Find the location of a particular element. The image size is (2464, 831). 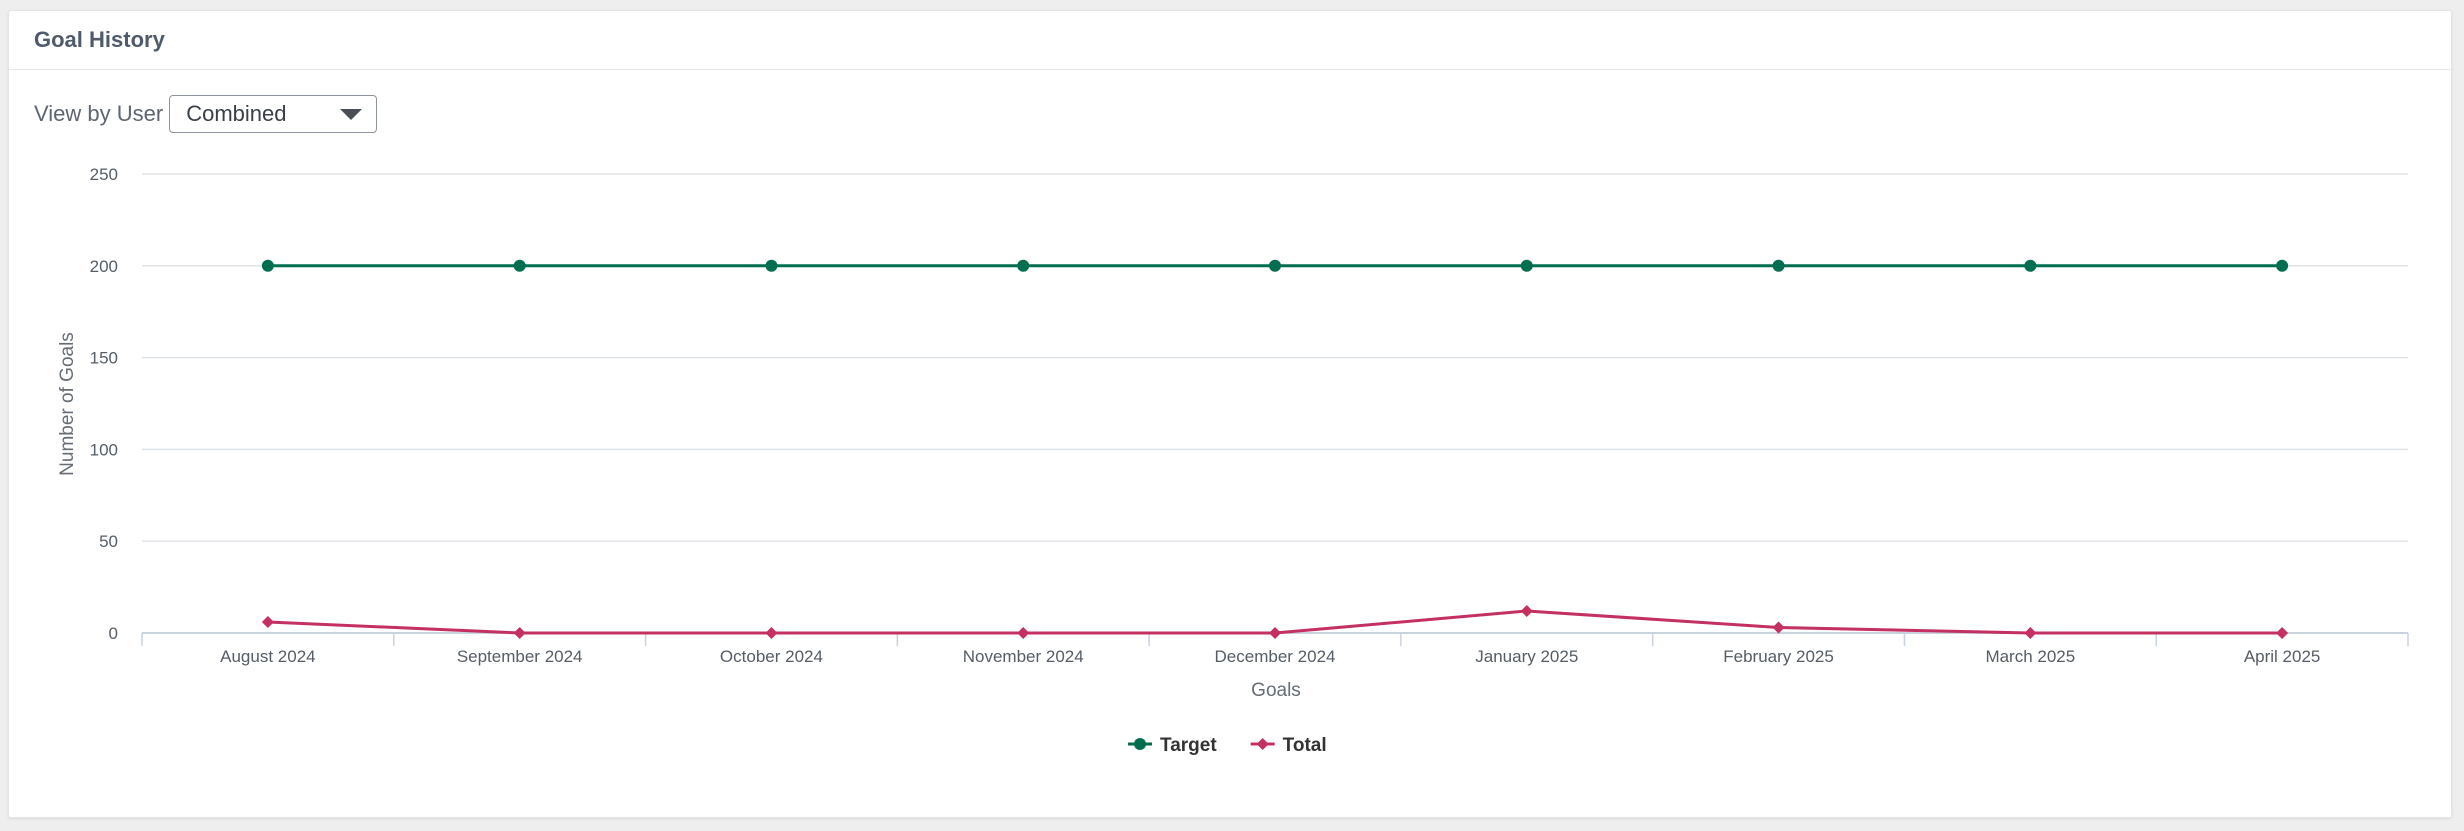

y-axis-title: Number of Goals is located at coordinates (67, 404).